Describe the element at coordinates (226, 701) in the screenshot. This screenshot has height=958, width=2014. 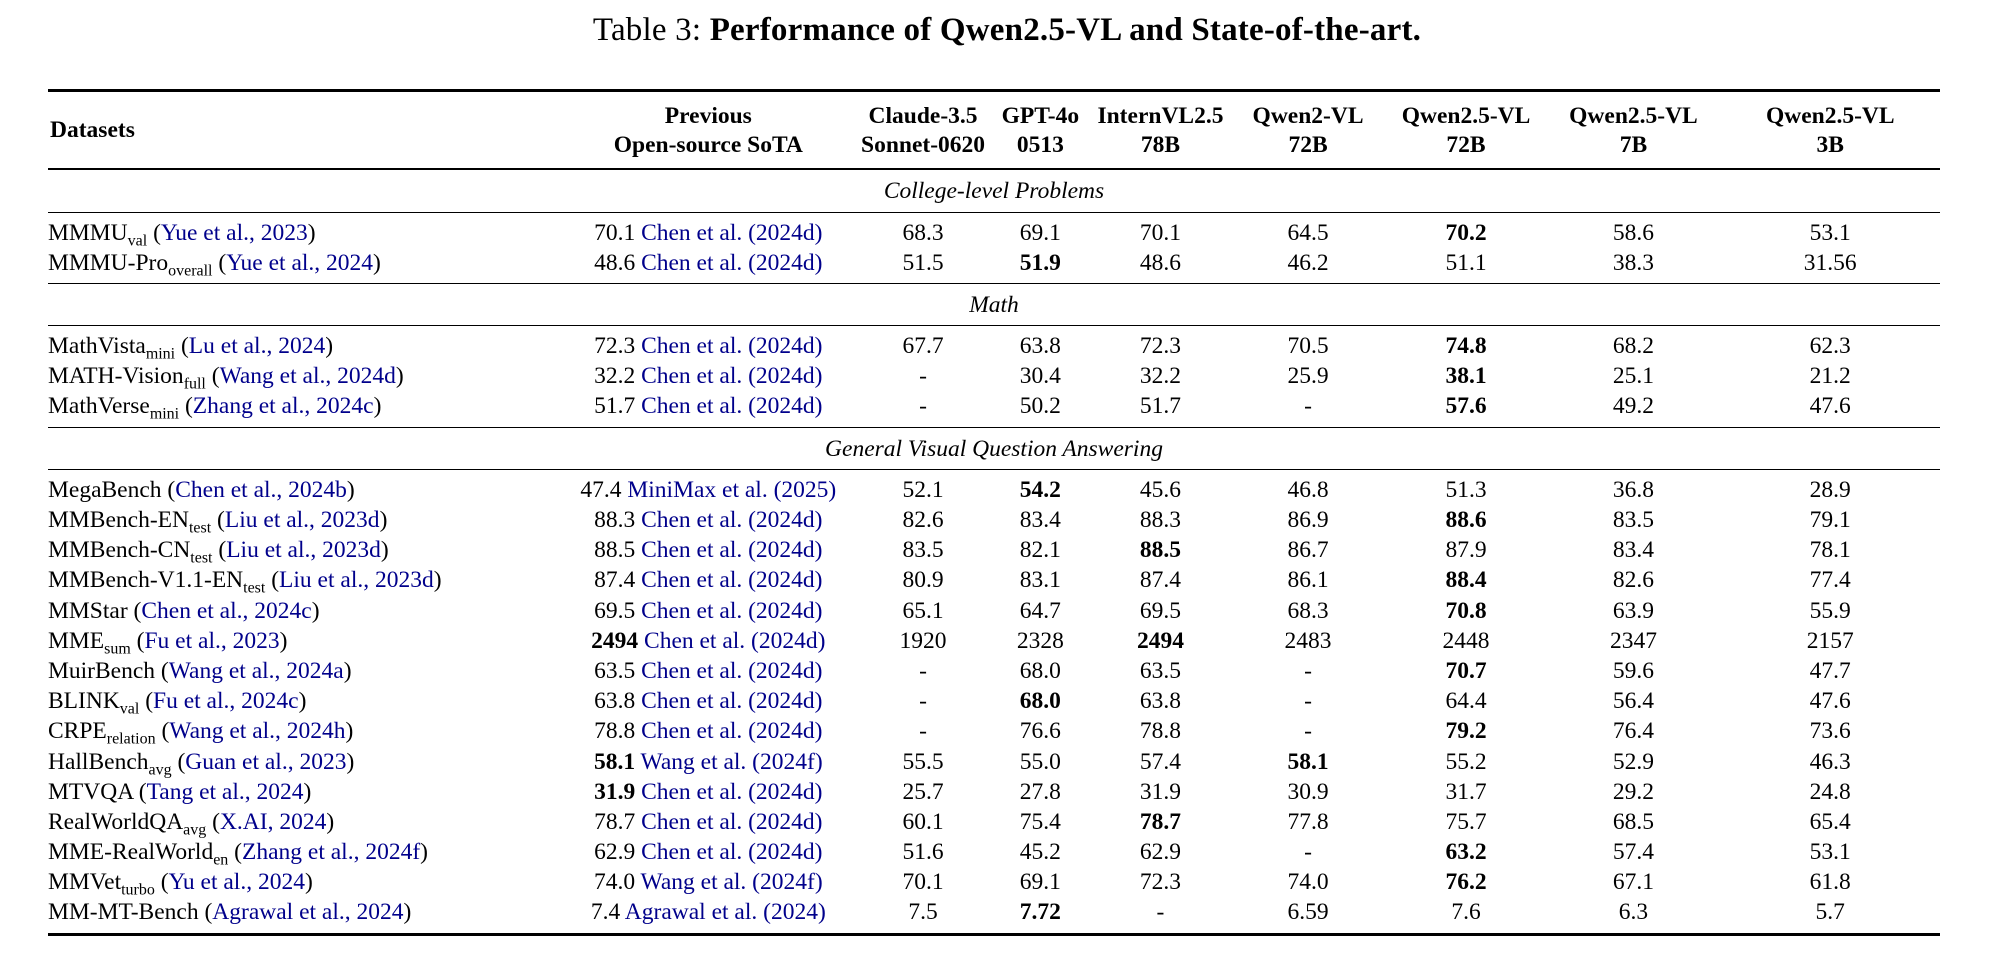
I see `dataset-citation-link: Fu et al., 2024c` at that location.